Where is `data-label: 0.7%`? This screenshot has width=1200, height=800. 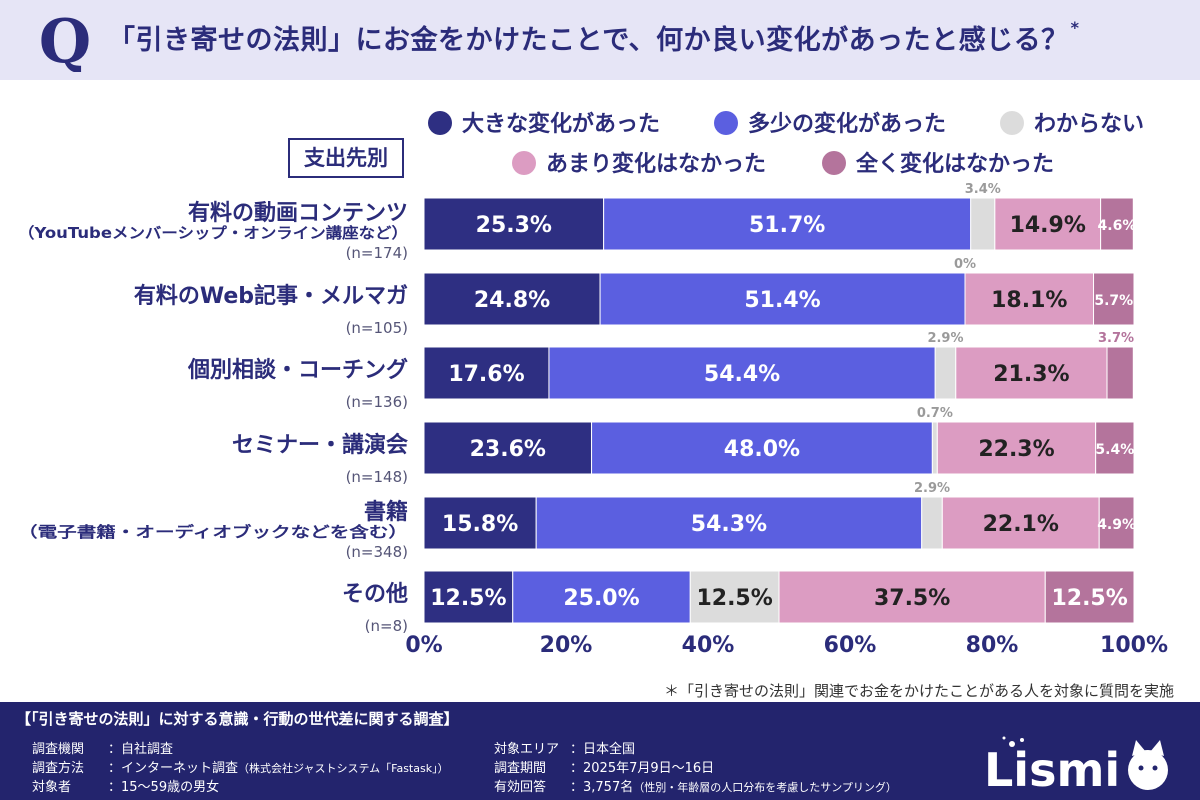 data-label: 0.7% is located at coordinates (935, 413).